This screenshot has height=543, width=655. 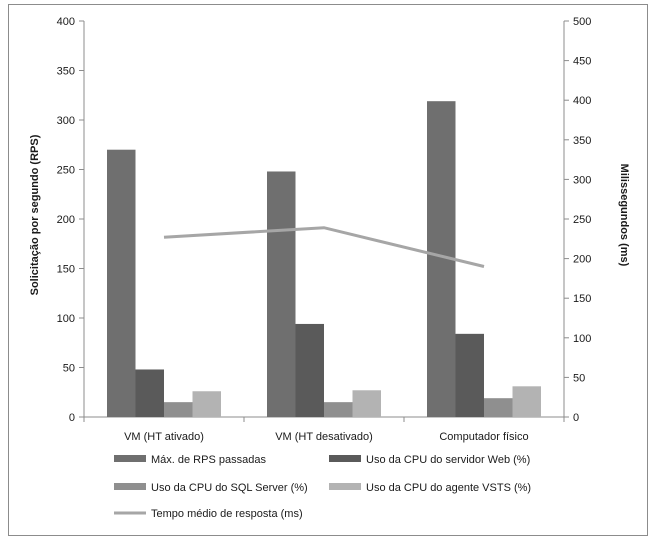 What do you see at coordinates (576, 418) in the screenshot?
I see `y2-tick-label: 0` at bounding box center [576, 418].